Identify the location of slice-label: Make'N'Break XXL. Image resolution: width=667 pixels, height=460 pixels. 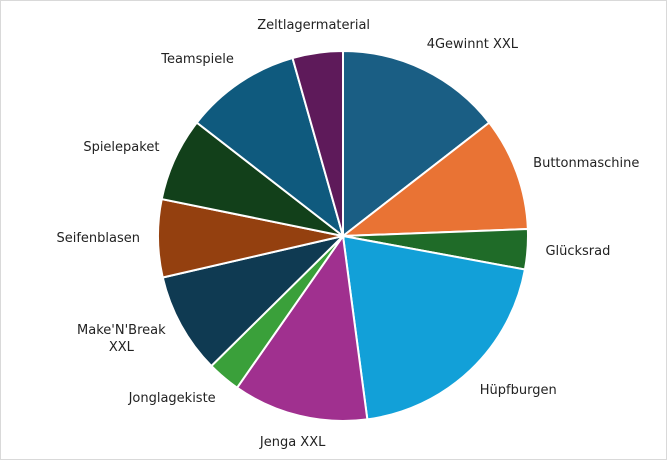
(121, 338).